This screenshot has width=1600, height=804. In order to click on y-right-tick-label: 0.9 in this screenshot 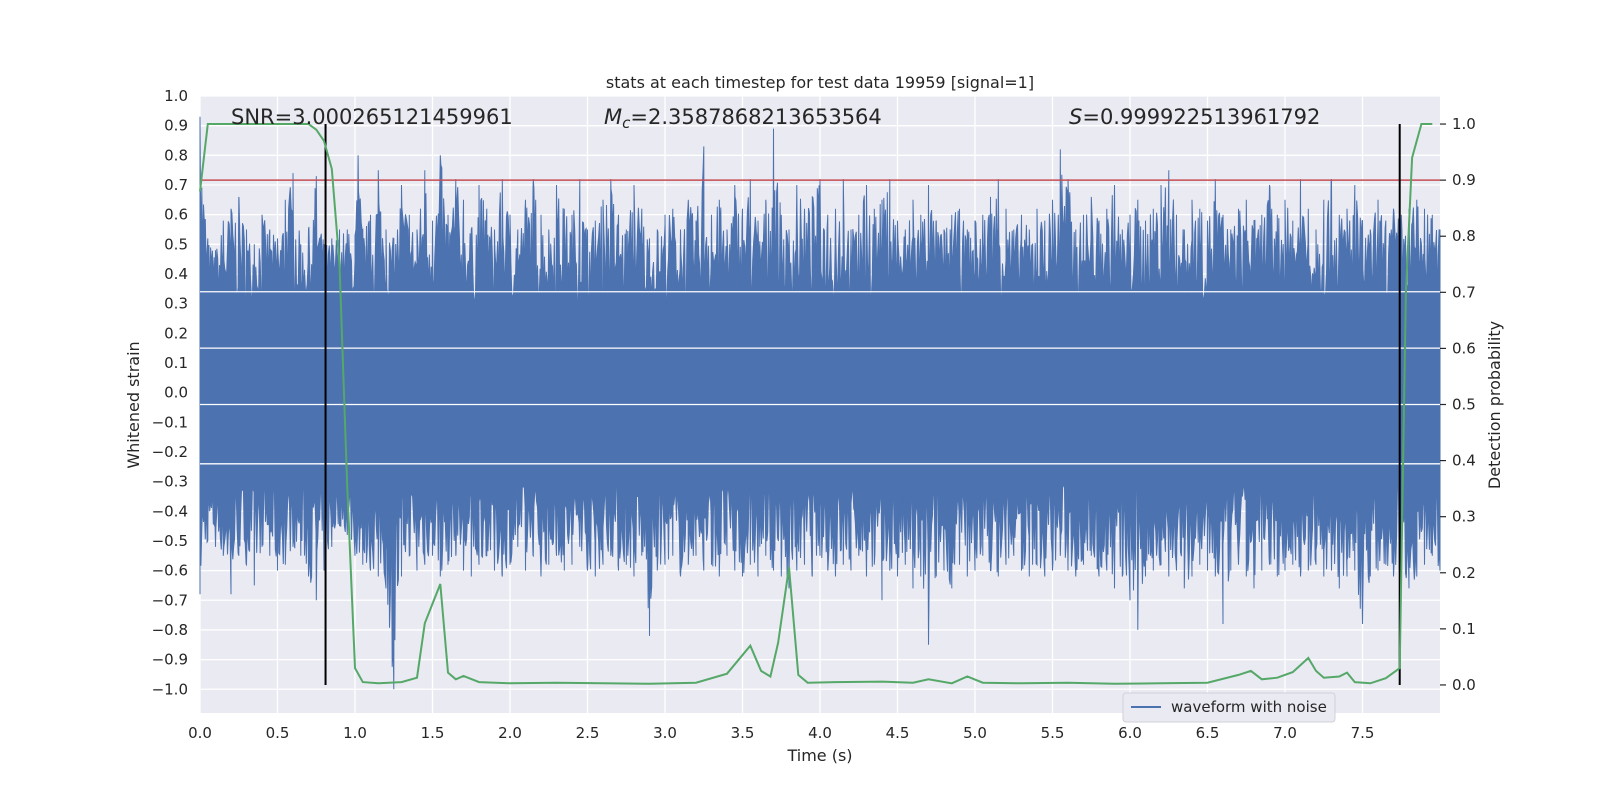, I will do `click(1464, 180)`.